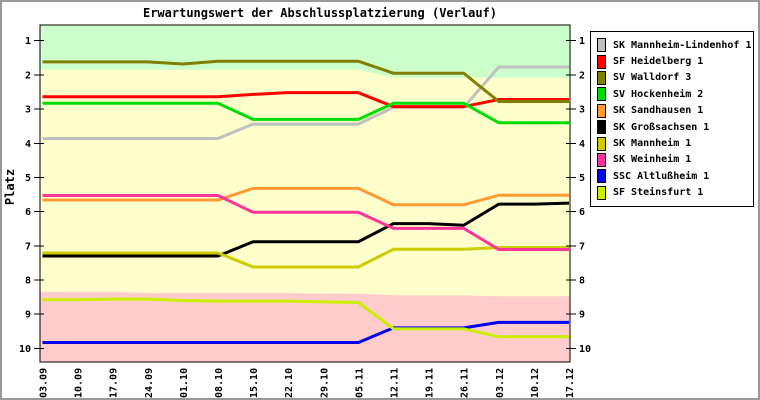 This screenshot has width=760, height=400. Describe the element at coordinates (28, 110) in the screenshot. I see `y-tick-label-left: 3` at that location.